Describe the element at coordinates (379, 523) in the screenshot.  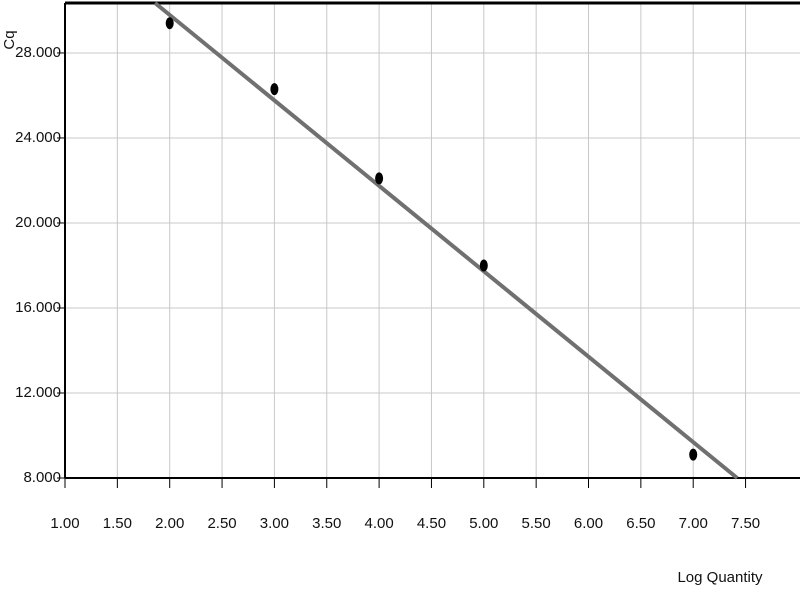
I see `x-tick-label: 4.00` at that location.